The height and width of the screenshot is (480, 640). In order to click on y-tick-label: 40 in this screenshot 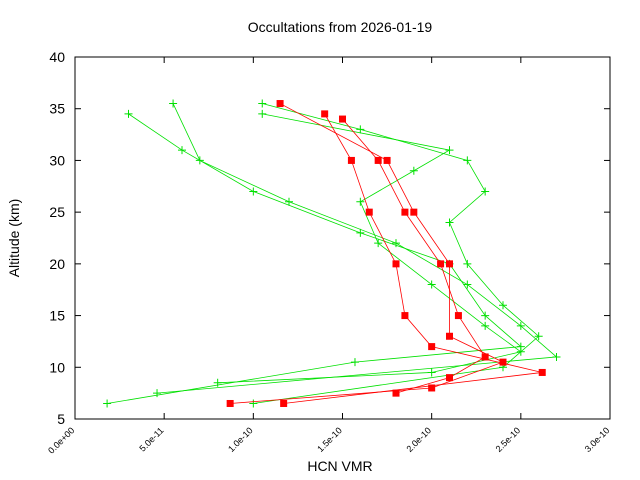, I will do `click(57, 57)`.